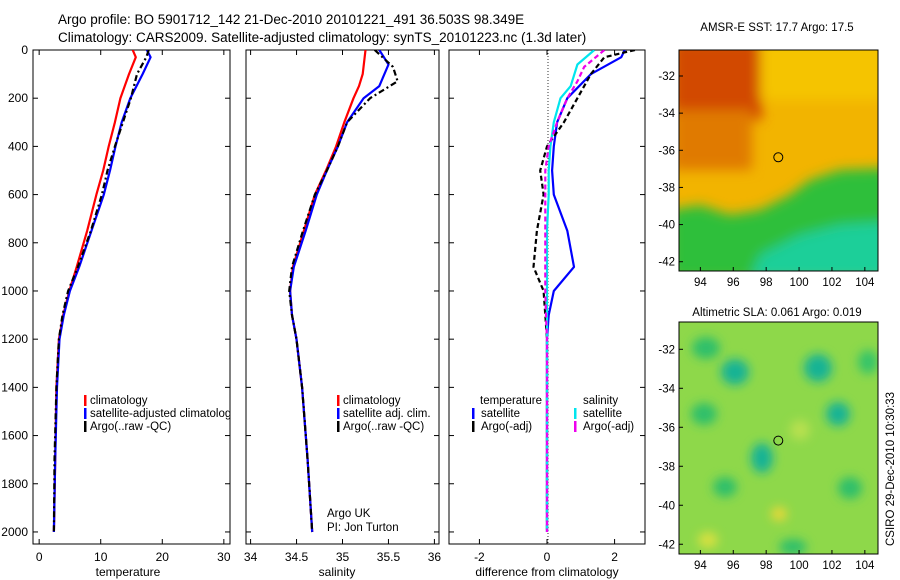 This screenshot has height=580, width=900. Describe the element at coordinates (511, 401) in the screenshot. I see `legend-temperature-title: temperature` at that location.